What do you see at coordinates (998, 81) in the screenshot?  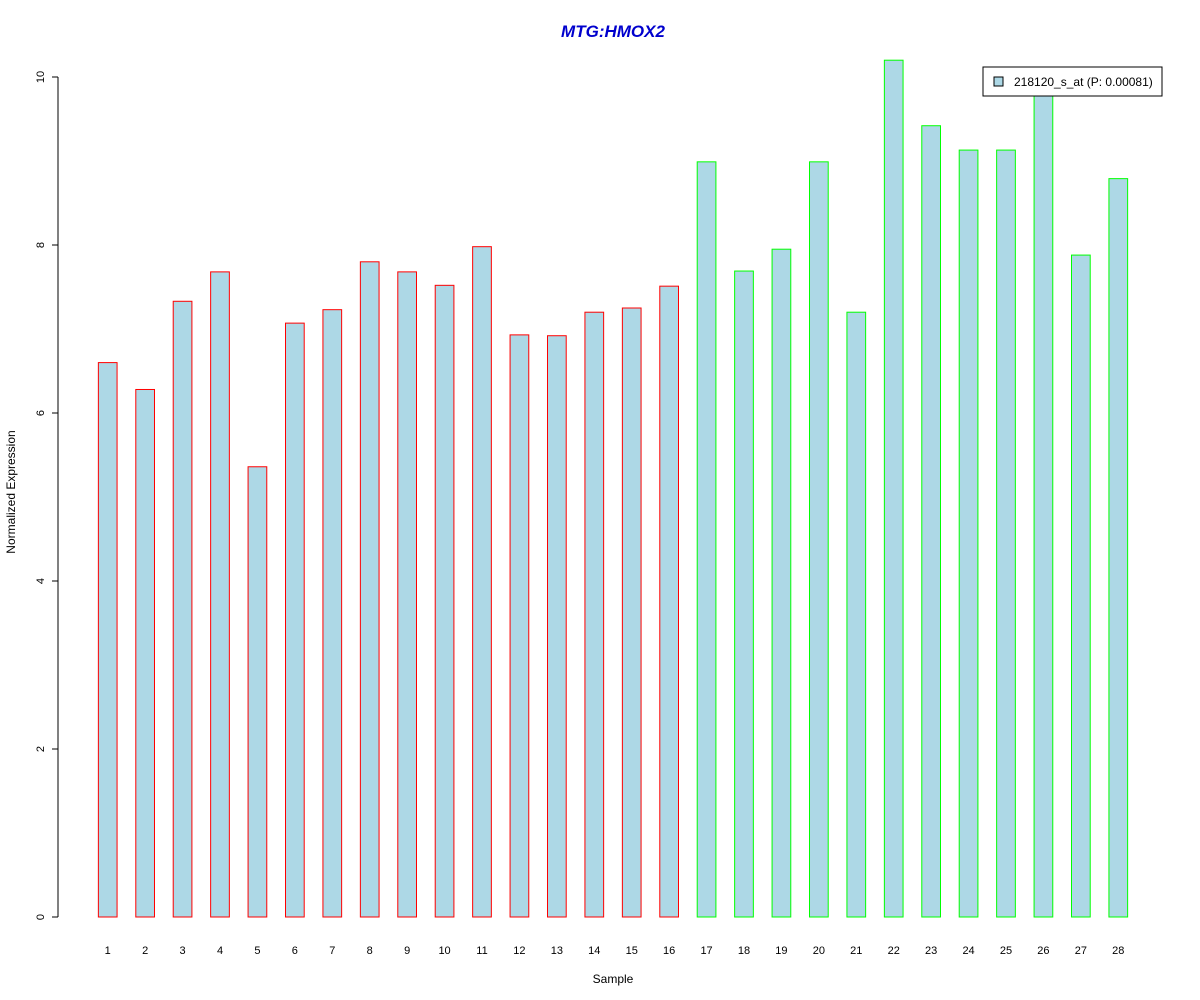 I see `legend-swatch` at bounding box center [998, 81].